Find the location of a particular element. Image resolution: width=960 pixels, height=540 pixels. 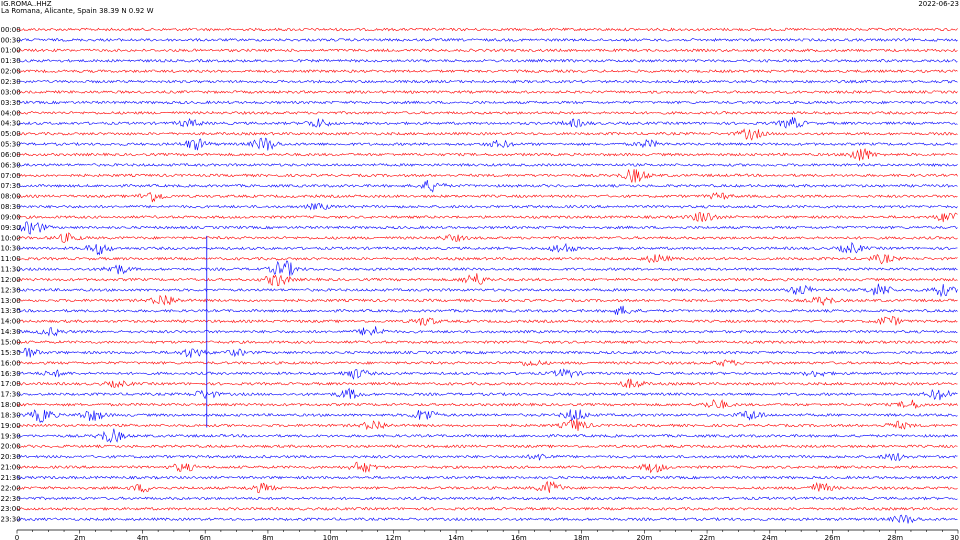

row-label: 00:00 is located at coordinates (11, 30).